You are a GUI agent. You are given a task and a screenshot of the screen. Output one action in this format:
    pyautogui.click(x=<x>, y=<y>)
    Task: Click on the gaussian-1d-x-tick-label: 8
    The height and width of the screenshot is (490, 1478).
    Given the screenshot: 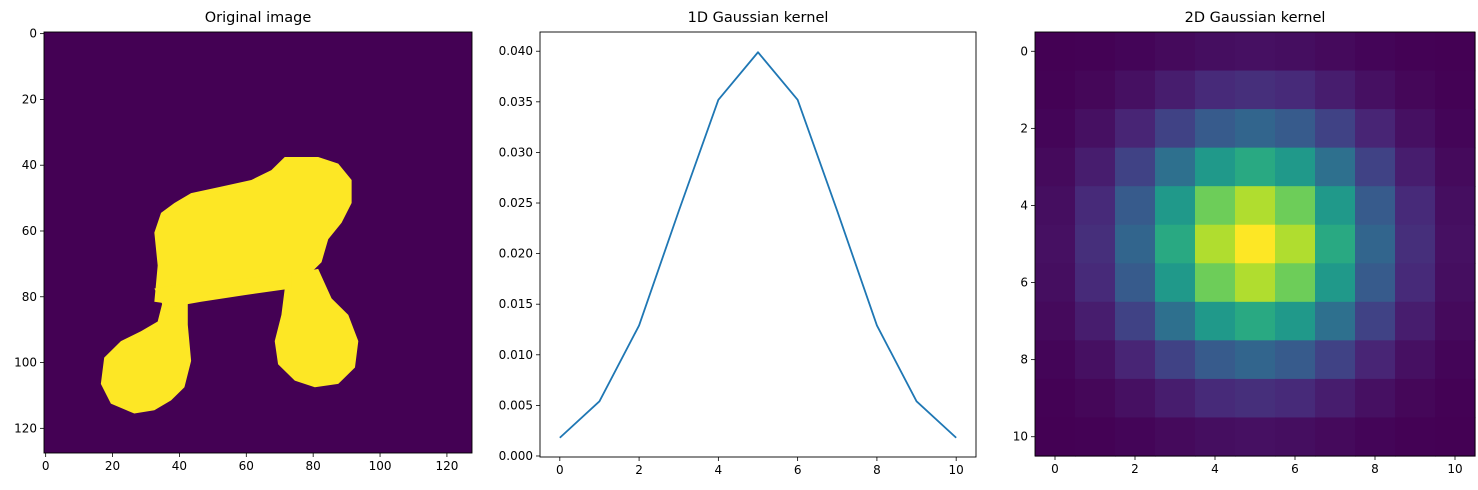 What is the action you would take?
    pyautogui.click(x=877, y=470)
    